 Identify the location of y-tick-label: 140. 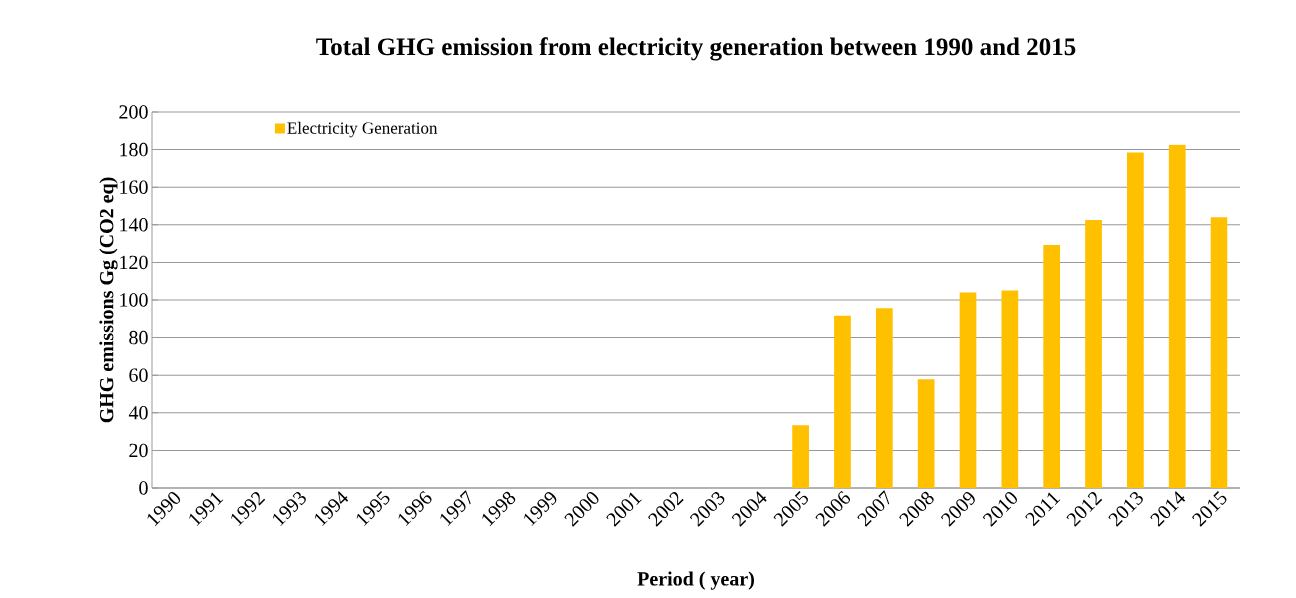
(134, 225).